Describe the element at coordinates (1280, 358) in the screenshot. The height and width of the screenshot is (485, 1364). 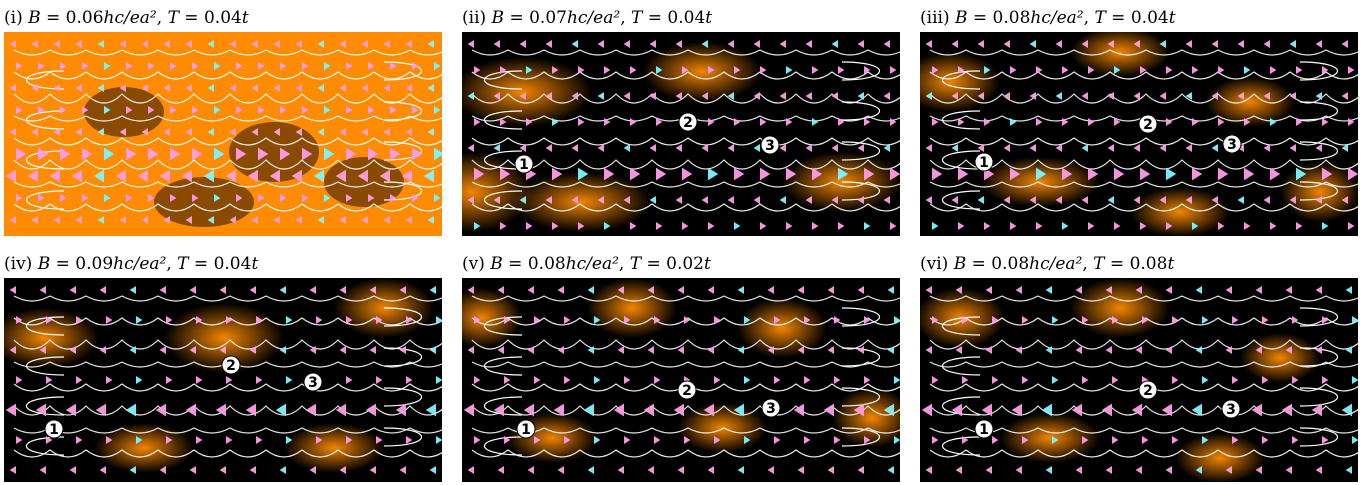
I see `density-blob` at that location.